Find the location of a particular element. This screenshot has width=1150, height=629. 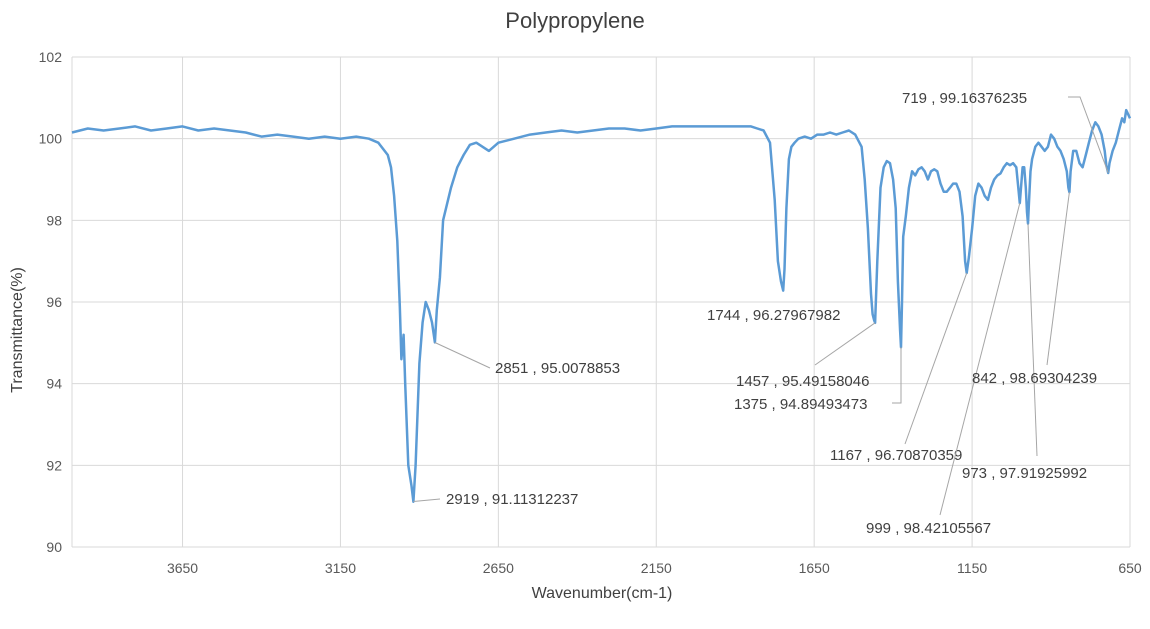

annotation-label: 999 , 98.42105567 is located at coordinates (928, 528).